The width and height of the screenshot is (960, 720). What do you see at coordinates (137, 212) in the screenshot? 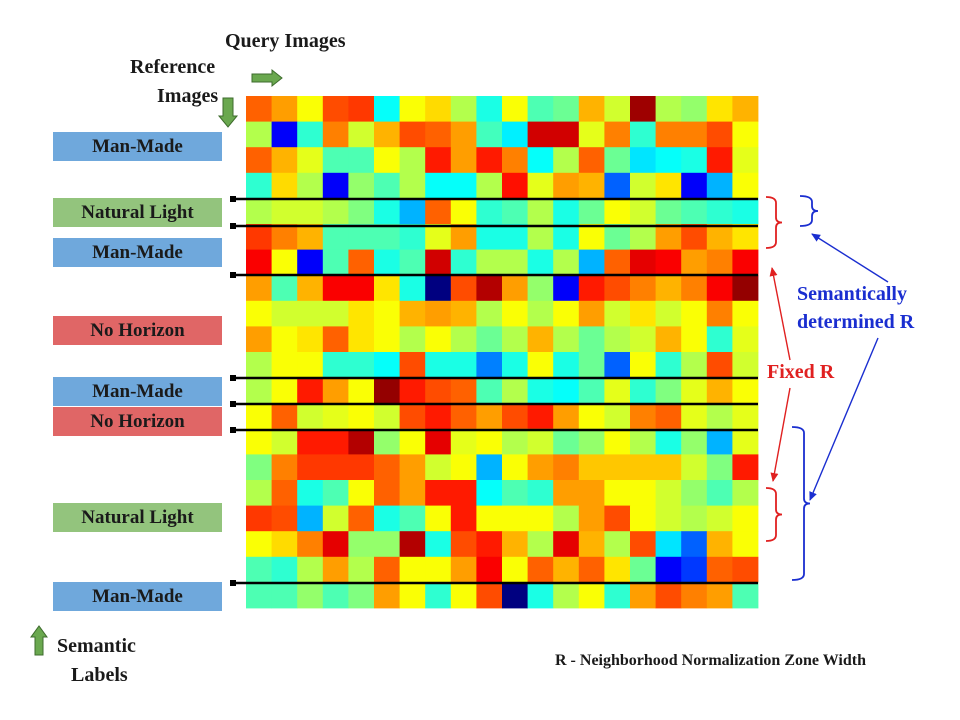
I see `row-label-natural-light: Natural Light` at bounding box center [137, 212].